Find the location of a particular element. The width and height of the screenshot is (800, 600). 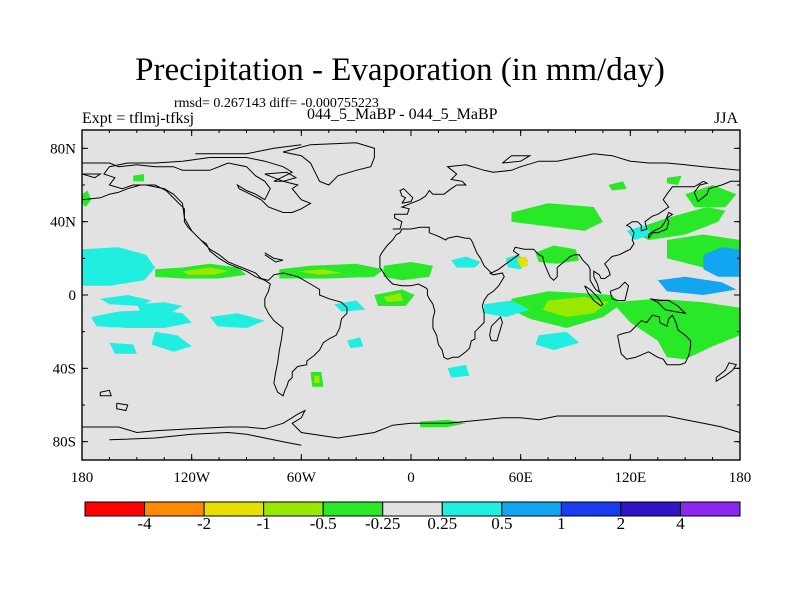

chart-title: Precipitation - Evaporation (in mm/day) is located at coordinates (400, 70).